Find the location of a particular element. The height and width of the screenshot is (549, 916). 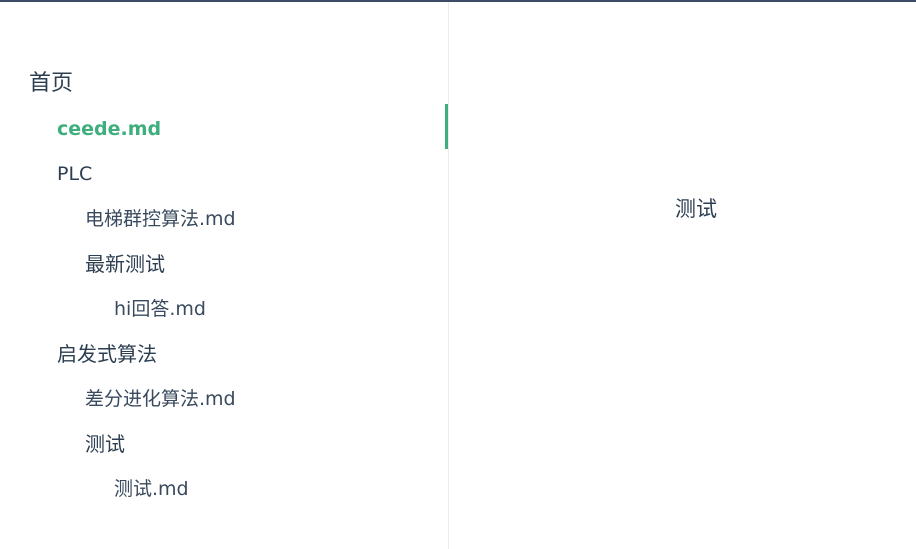

sidebar-item-test-group: 测试 is located at coordinates (105, 444).